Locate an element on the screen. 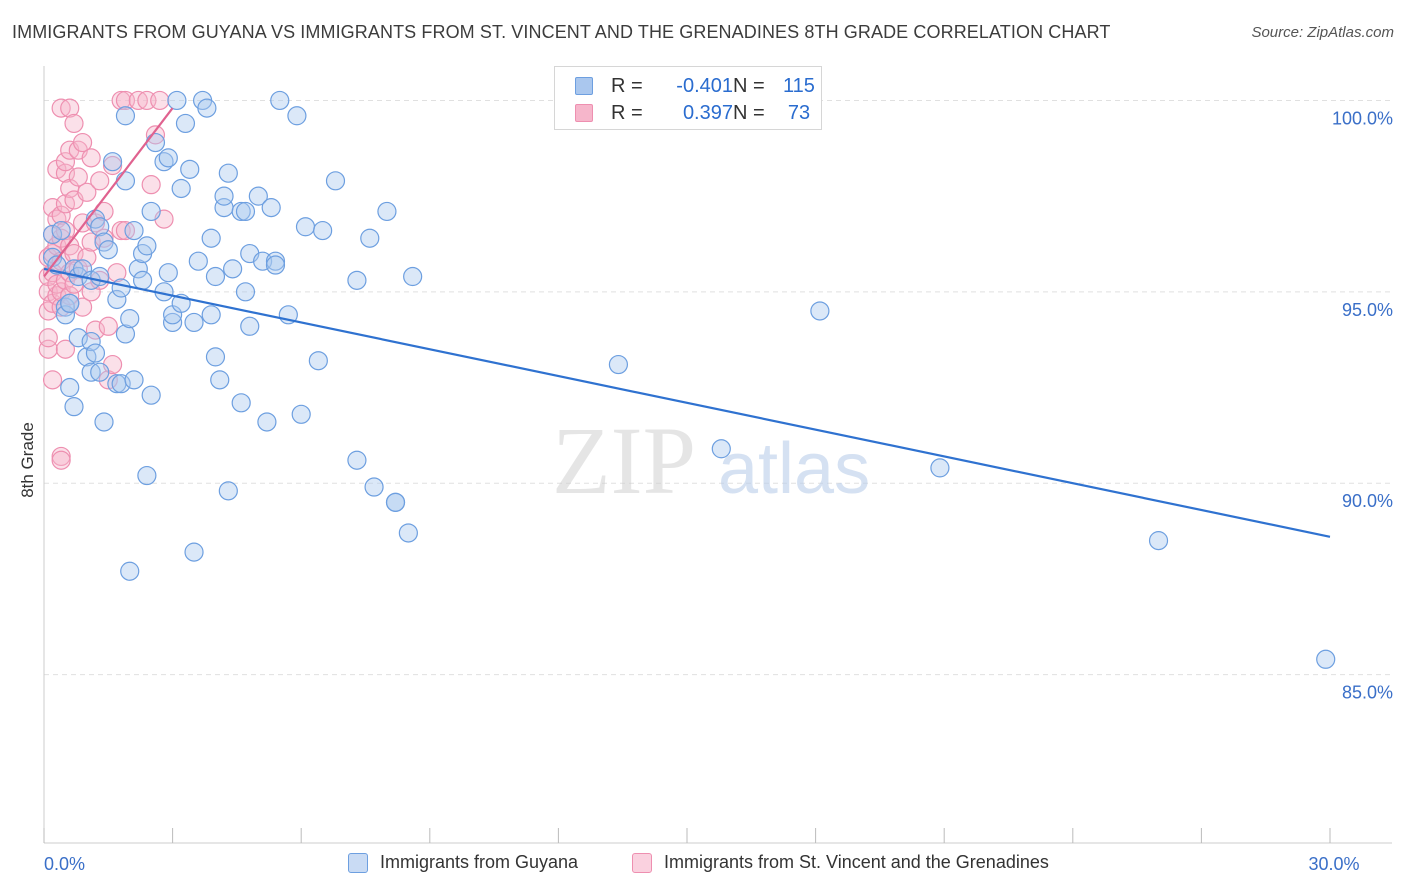  y-axis-label: 8th Grade is located at coordinates (27, 460).